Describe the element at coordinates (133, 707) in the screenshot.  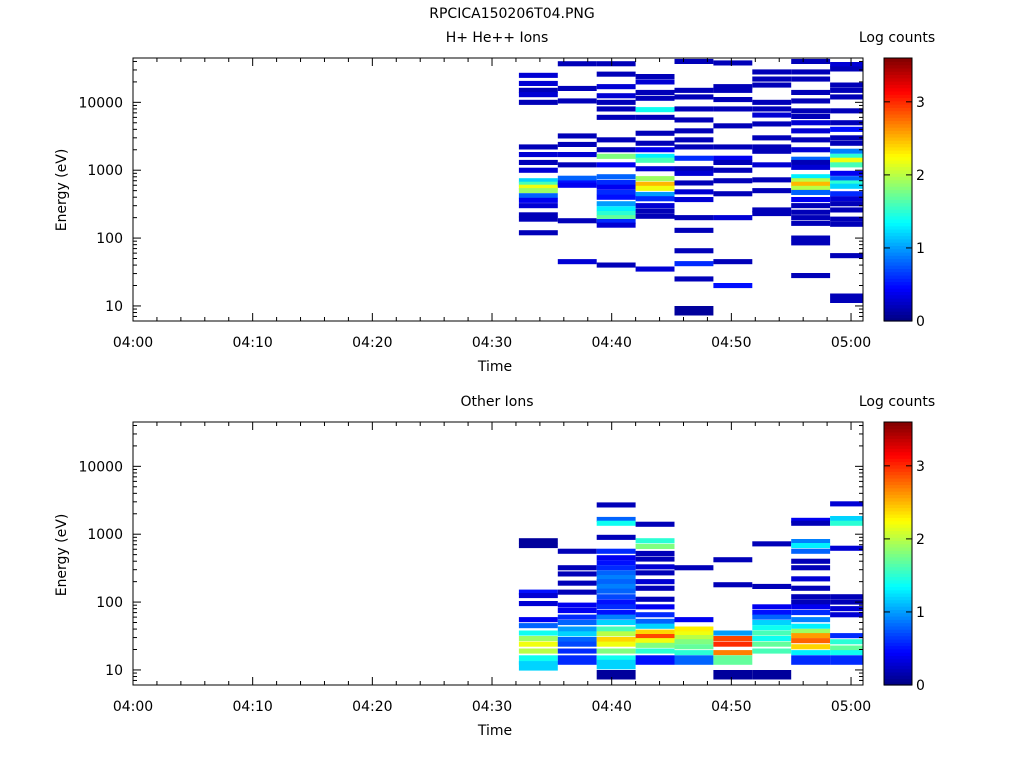
I see `x-tick-label: 04:00` at that location.